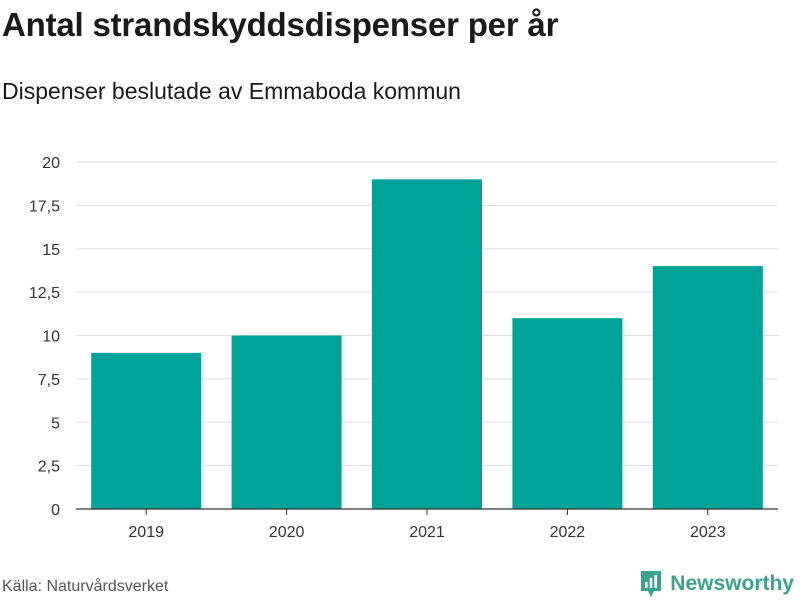  What do you see at coordinates (51, 337) in the screenshot?
I see `y-tick-label: 10` at bounding box center [51, 337].